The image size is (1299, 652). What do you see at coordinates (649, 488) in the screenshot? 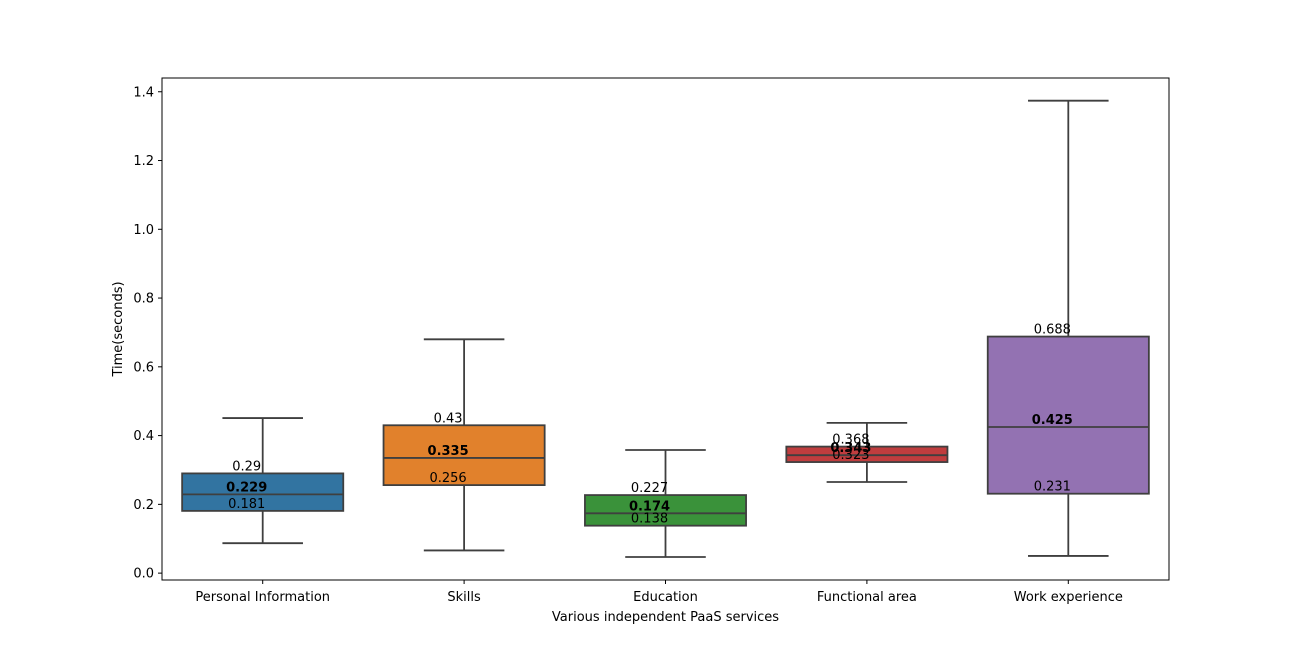
I see `q3-label: 0.227` at bounding box center [649, 488].